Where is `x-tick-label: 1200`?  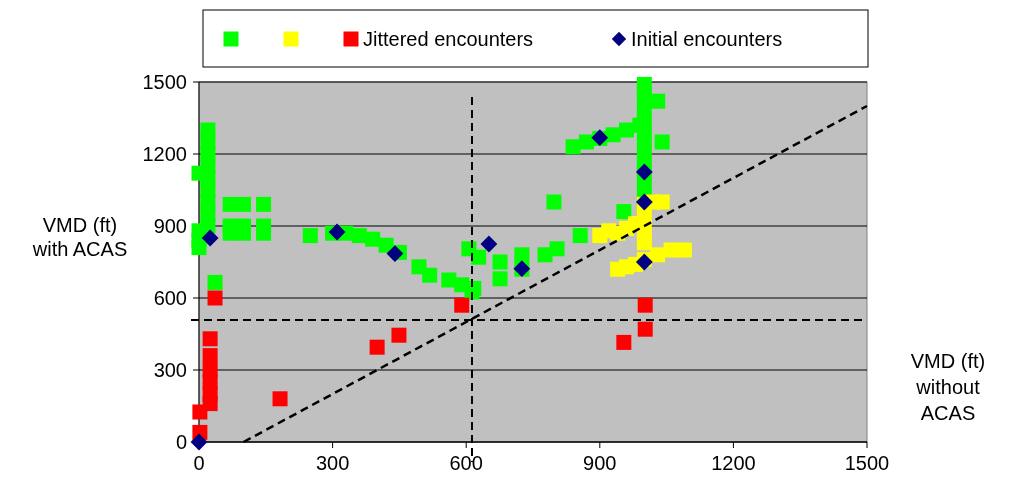 x-tick-label: 1200 is located at coordinates (733, 463).